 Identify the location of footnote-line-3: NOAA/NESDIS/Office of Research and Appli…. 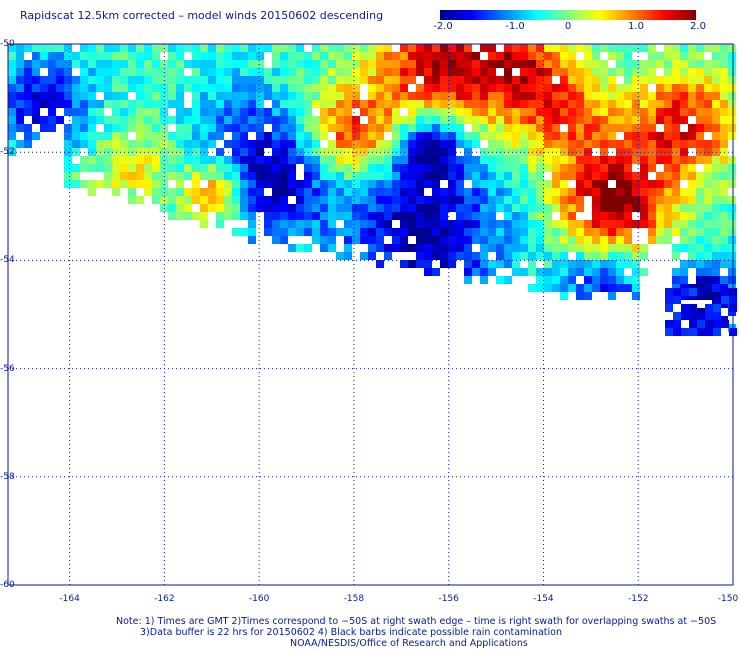
(409, 643).